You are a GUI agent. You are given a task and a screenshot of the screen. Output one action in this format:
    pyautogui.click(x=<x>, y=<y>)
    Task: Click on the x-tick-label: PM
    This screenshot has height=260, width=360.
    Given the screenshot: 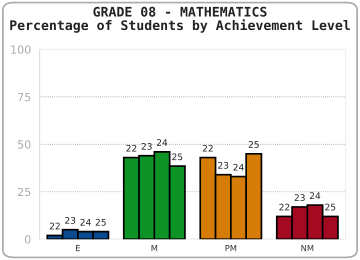 What is the action you would take?
    pyautogui.click(x=231, y=248)
    